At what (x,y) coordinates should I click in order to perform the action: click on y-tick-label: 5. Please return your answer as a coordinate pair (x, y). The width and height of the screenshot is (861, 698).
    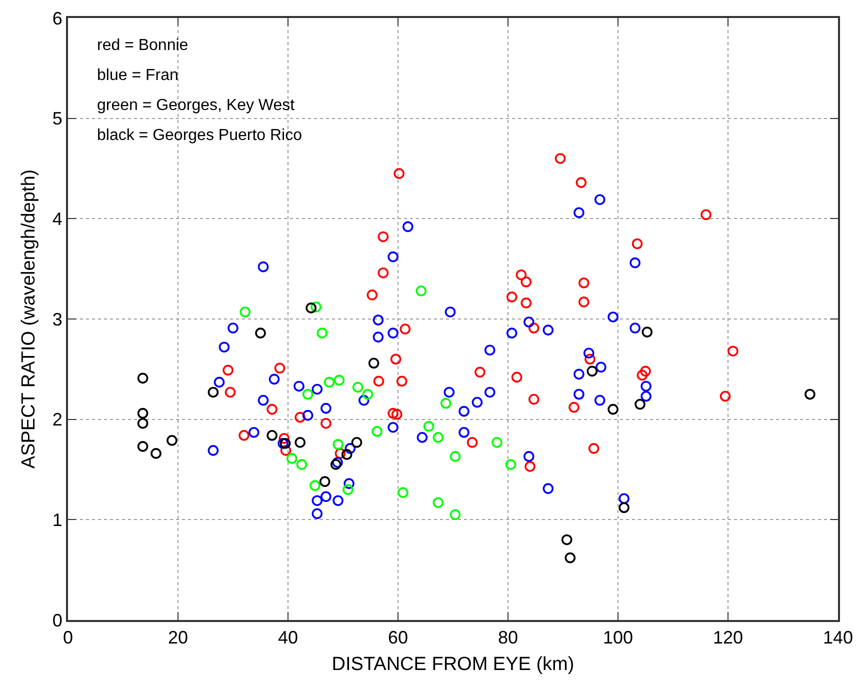
    Looking at the image, I should click on (57, 118).